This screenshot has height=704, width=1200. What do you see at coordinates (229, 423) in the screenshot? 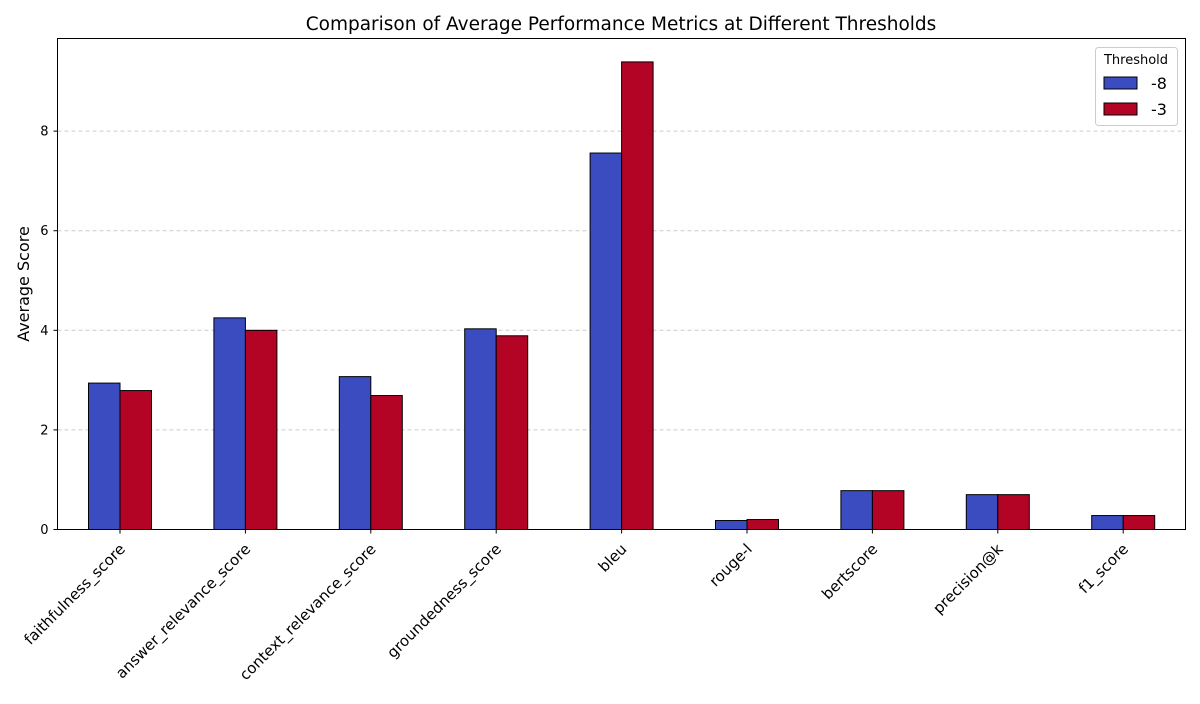
I see `bar-neg8-answer-relevance-score` at bounding box center [229, 423].